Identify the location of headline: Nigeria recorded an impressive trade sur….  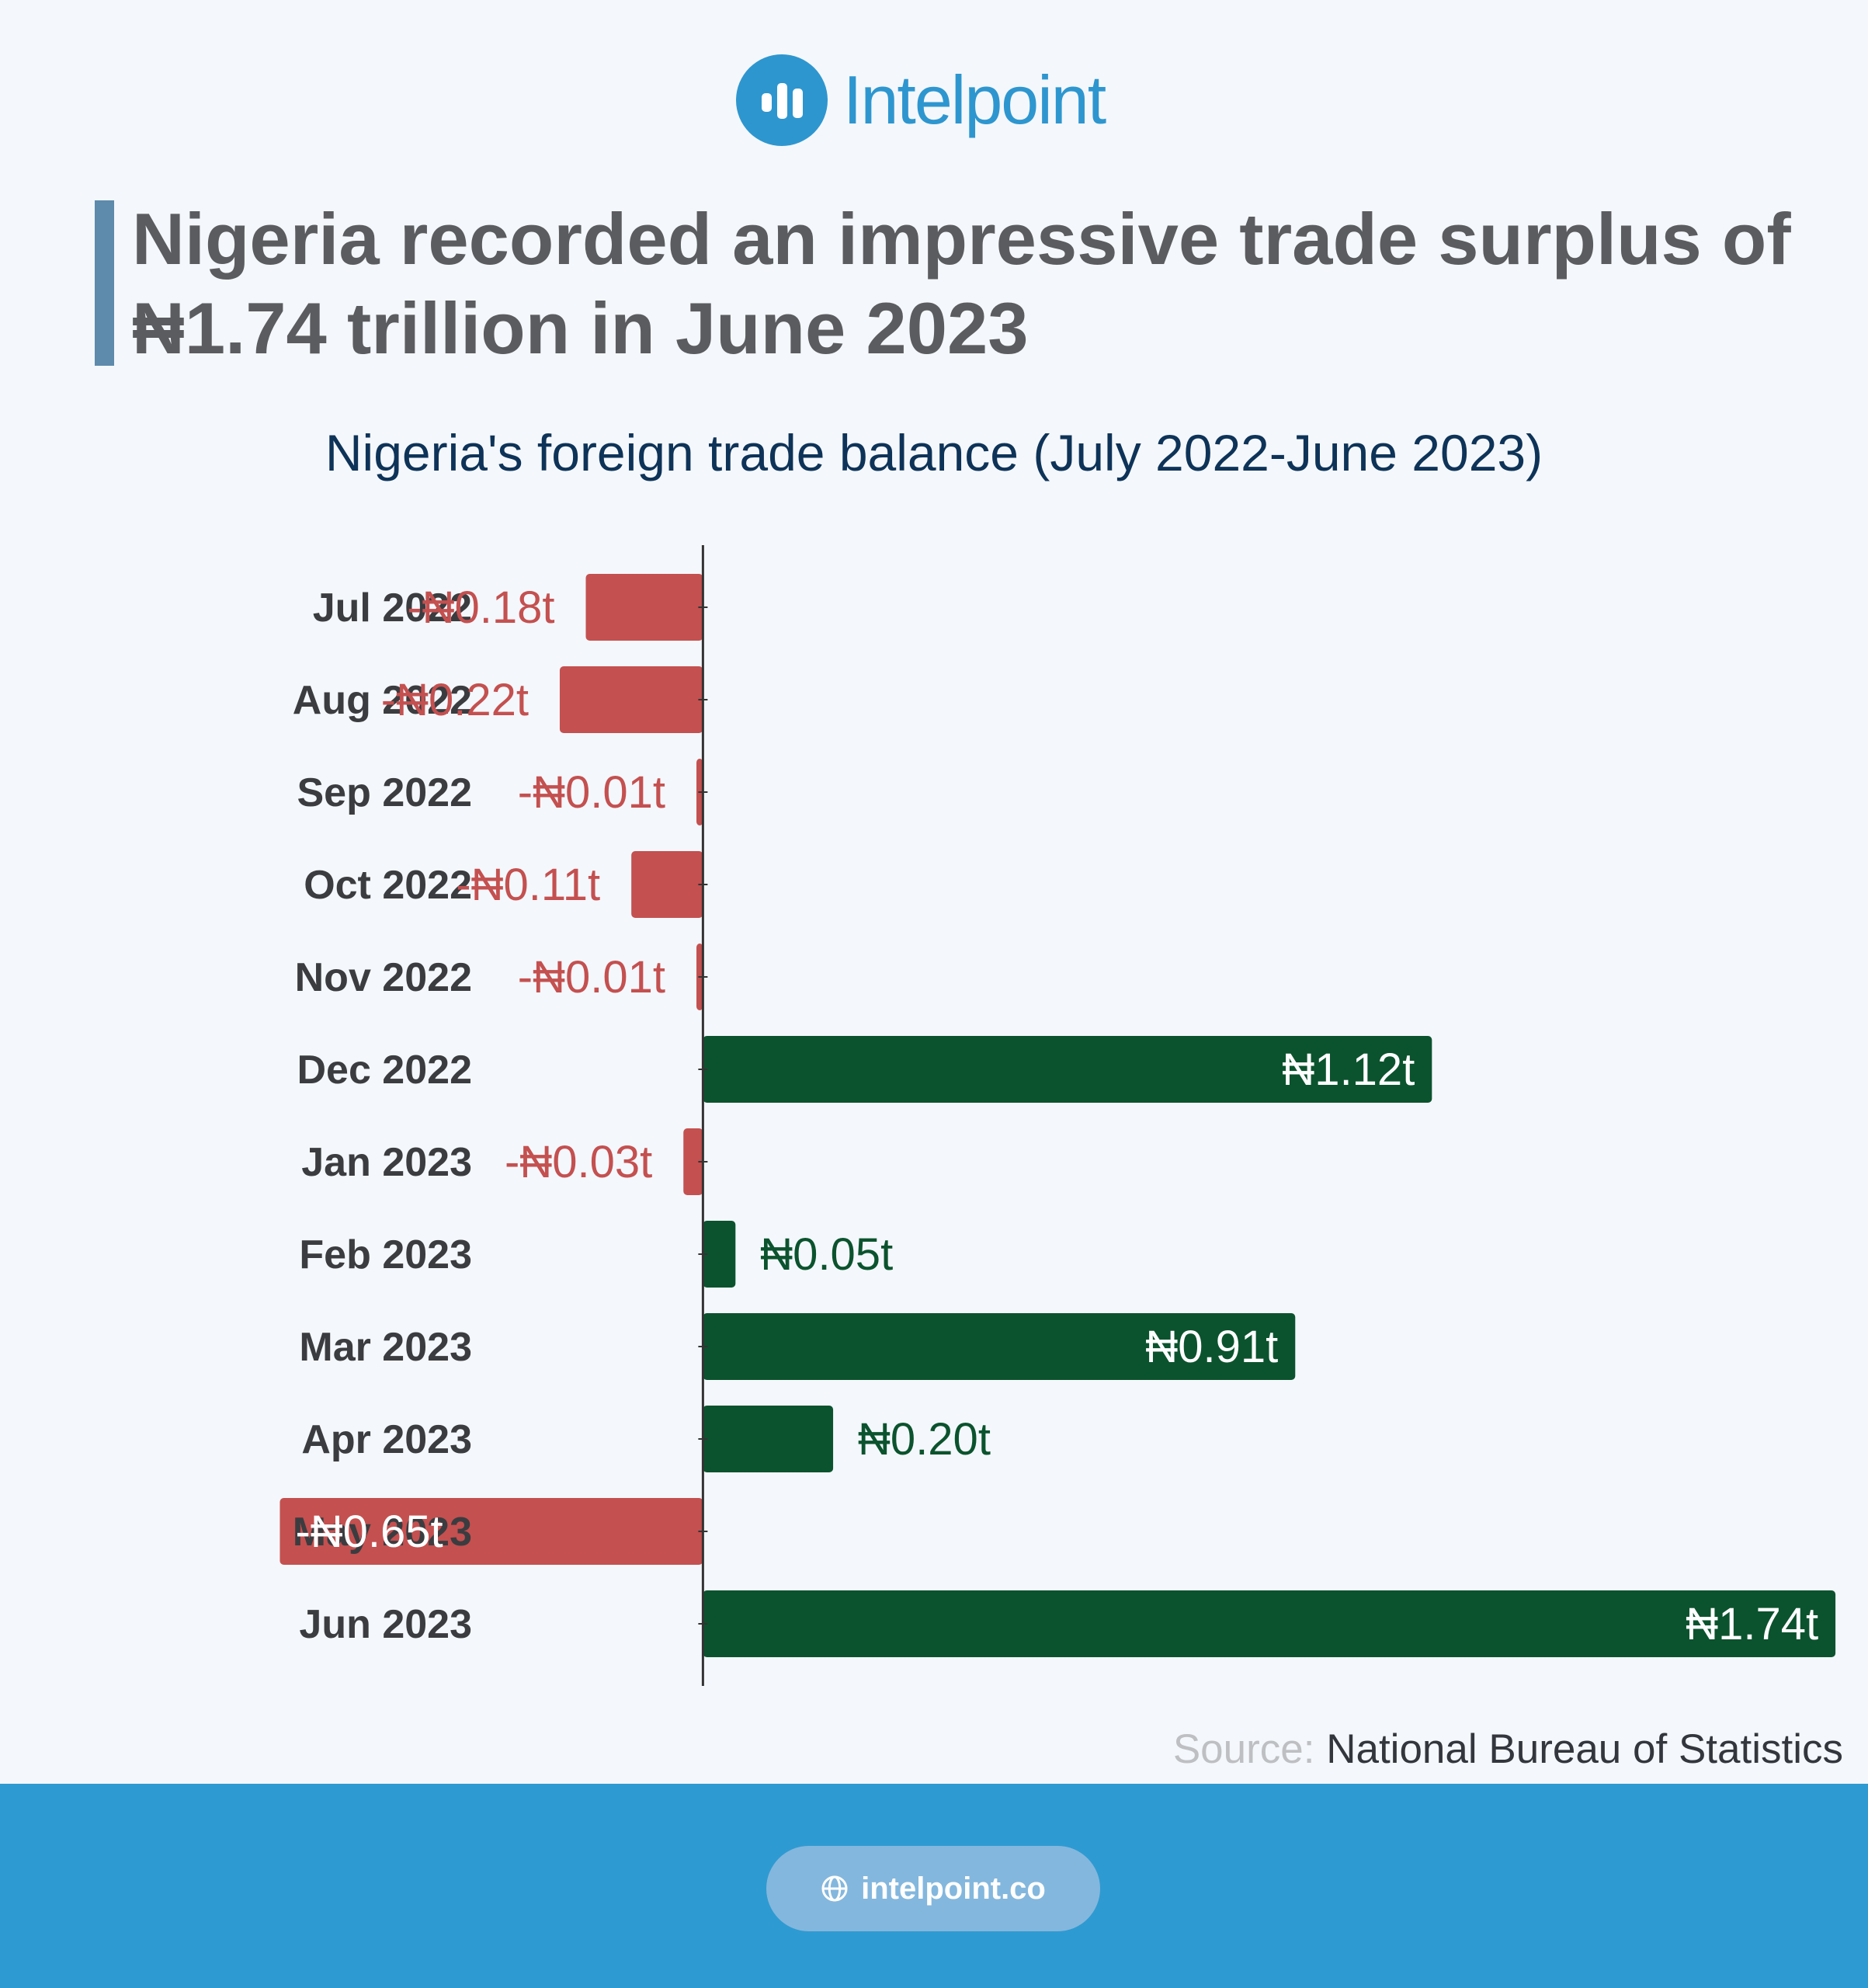
(962, 283).